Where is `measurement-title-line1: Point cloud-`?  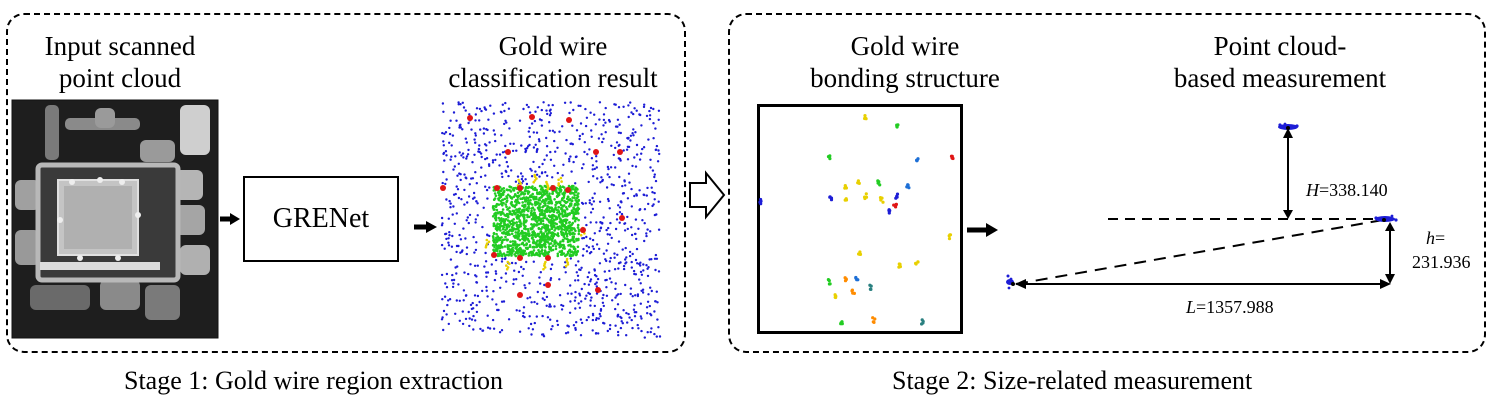
measurement-title-line1: Point cloud- is located at coordinates (1280, 46).